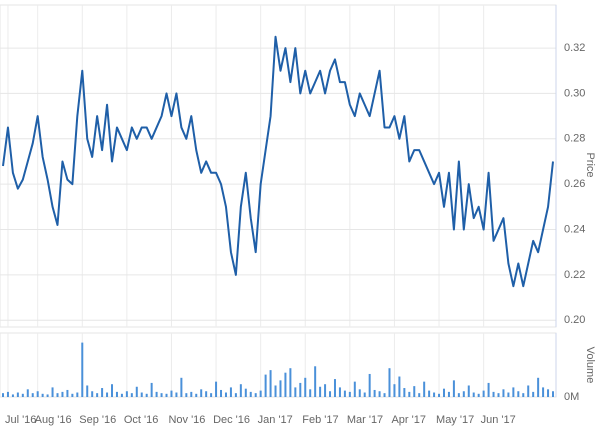 The image size is (601, 433). I want to click on x-tick-label: Dec '16, so click(231, 420).